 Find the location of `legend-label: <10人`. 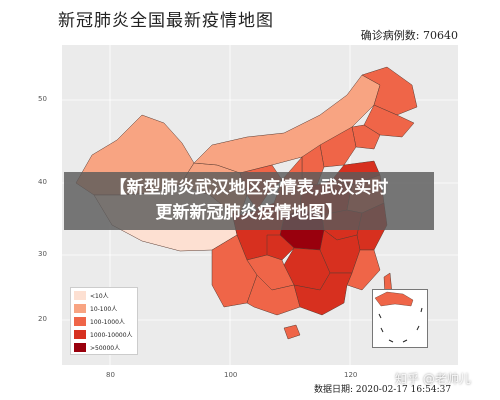

legend-label: <10人 is located at coordinates (99, 296).